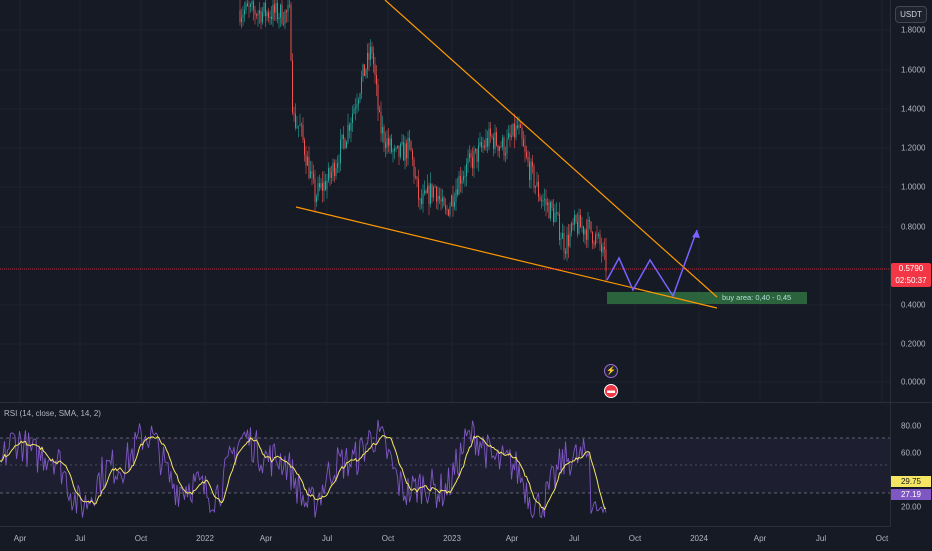 The height and width of the screenshot is (551, 932). Describe the element at coordinates (652, 263) in the screenshot. I see `projection-path` at that location.